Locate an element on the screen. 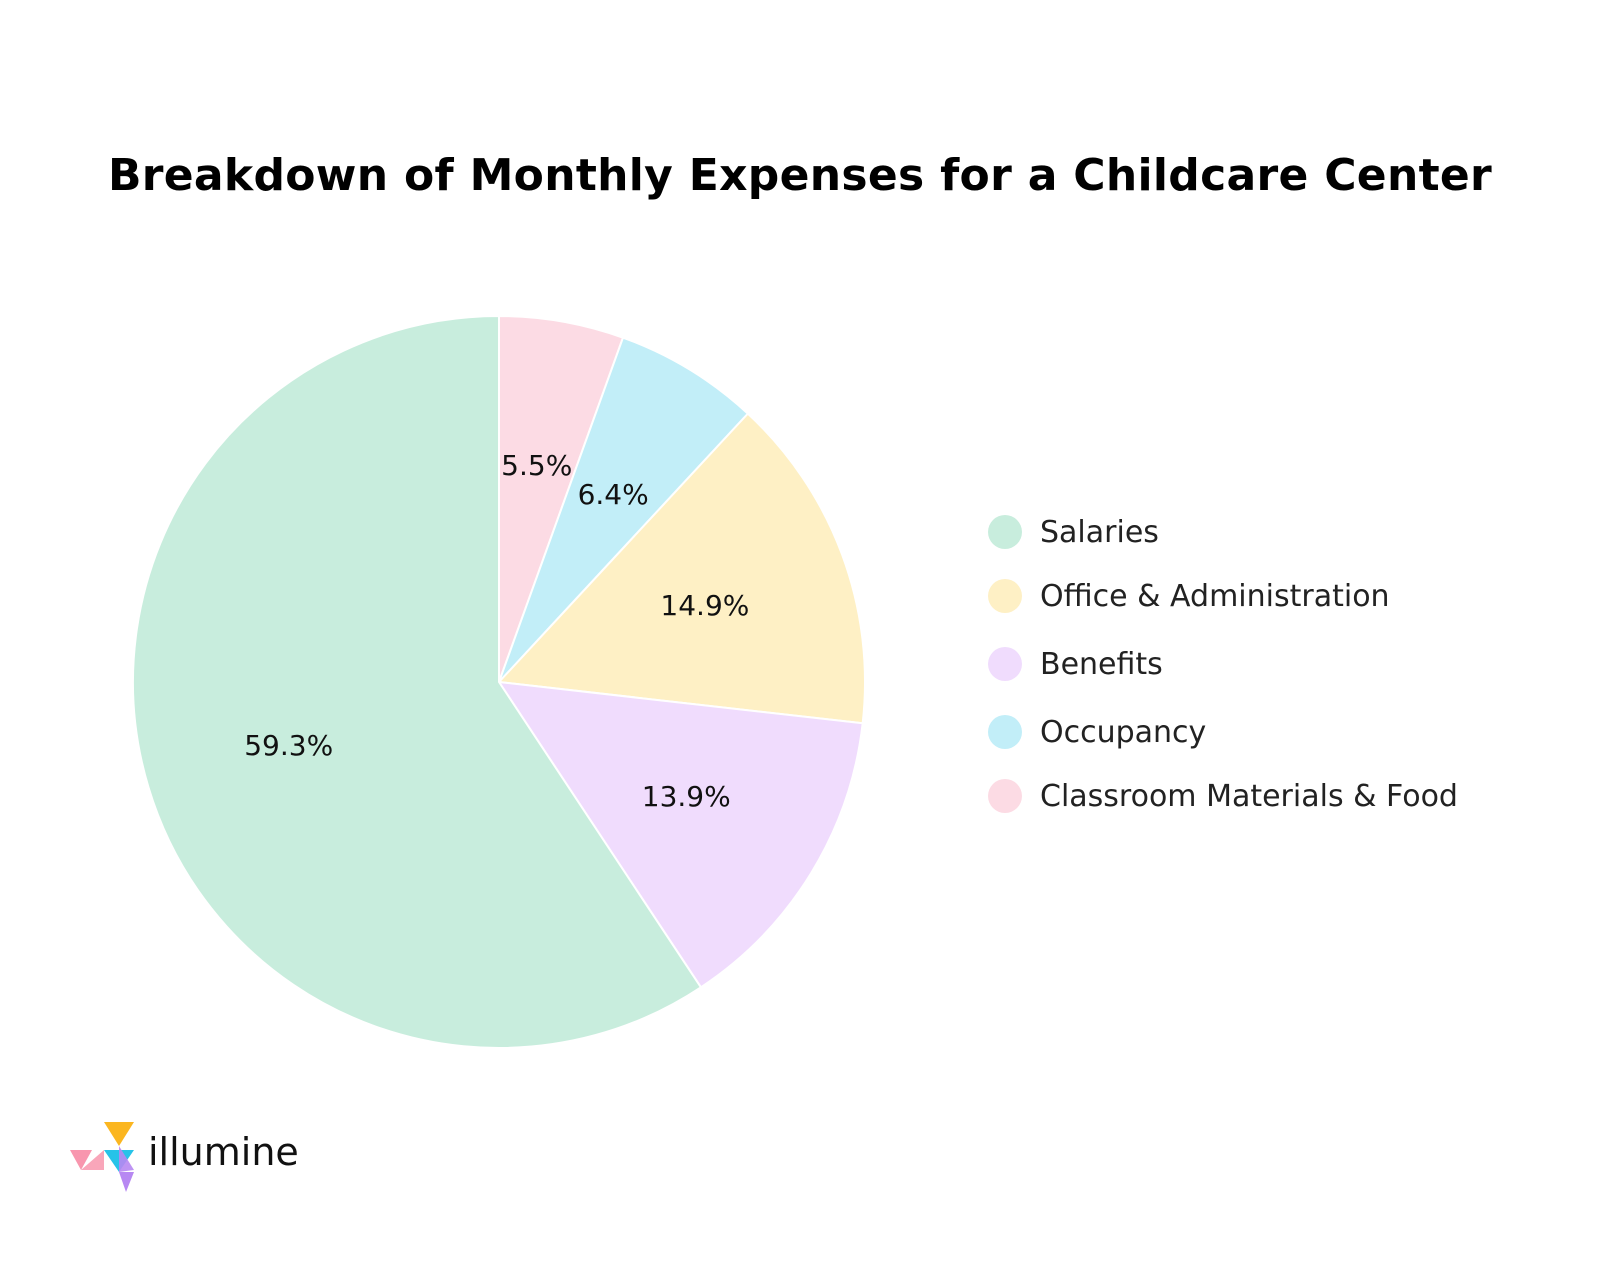 The image size is (1600, 1271). legend-item-office-and-administration: Office & Administration is located at coordinates (1189, 596).